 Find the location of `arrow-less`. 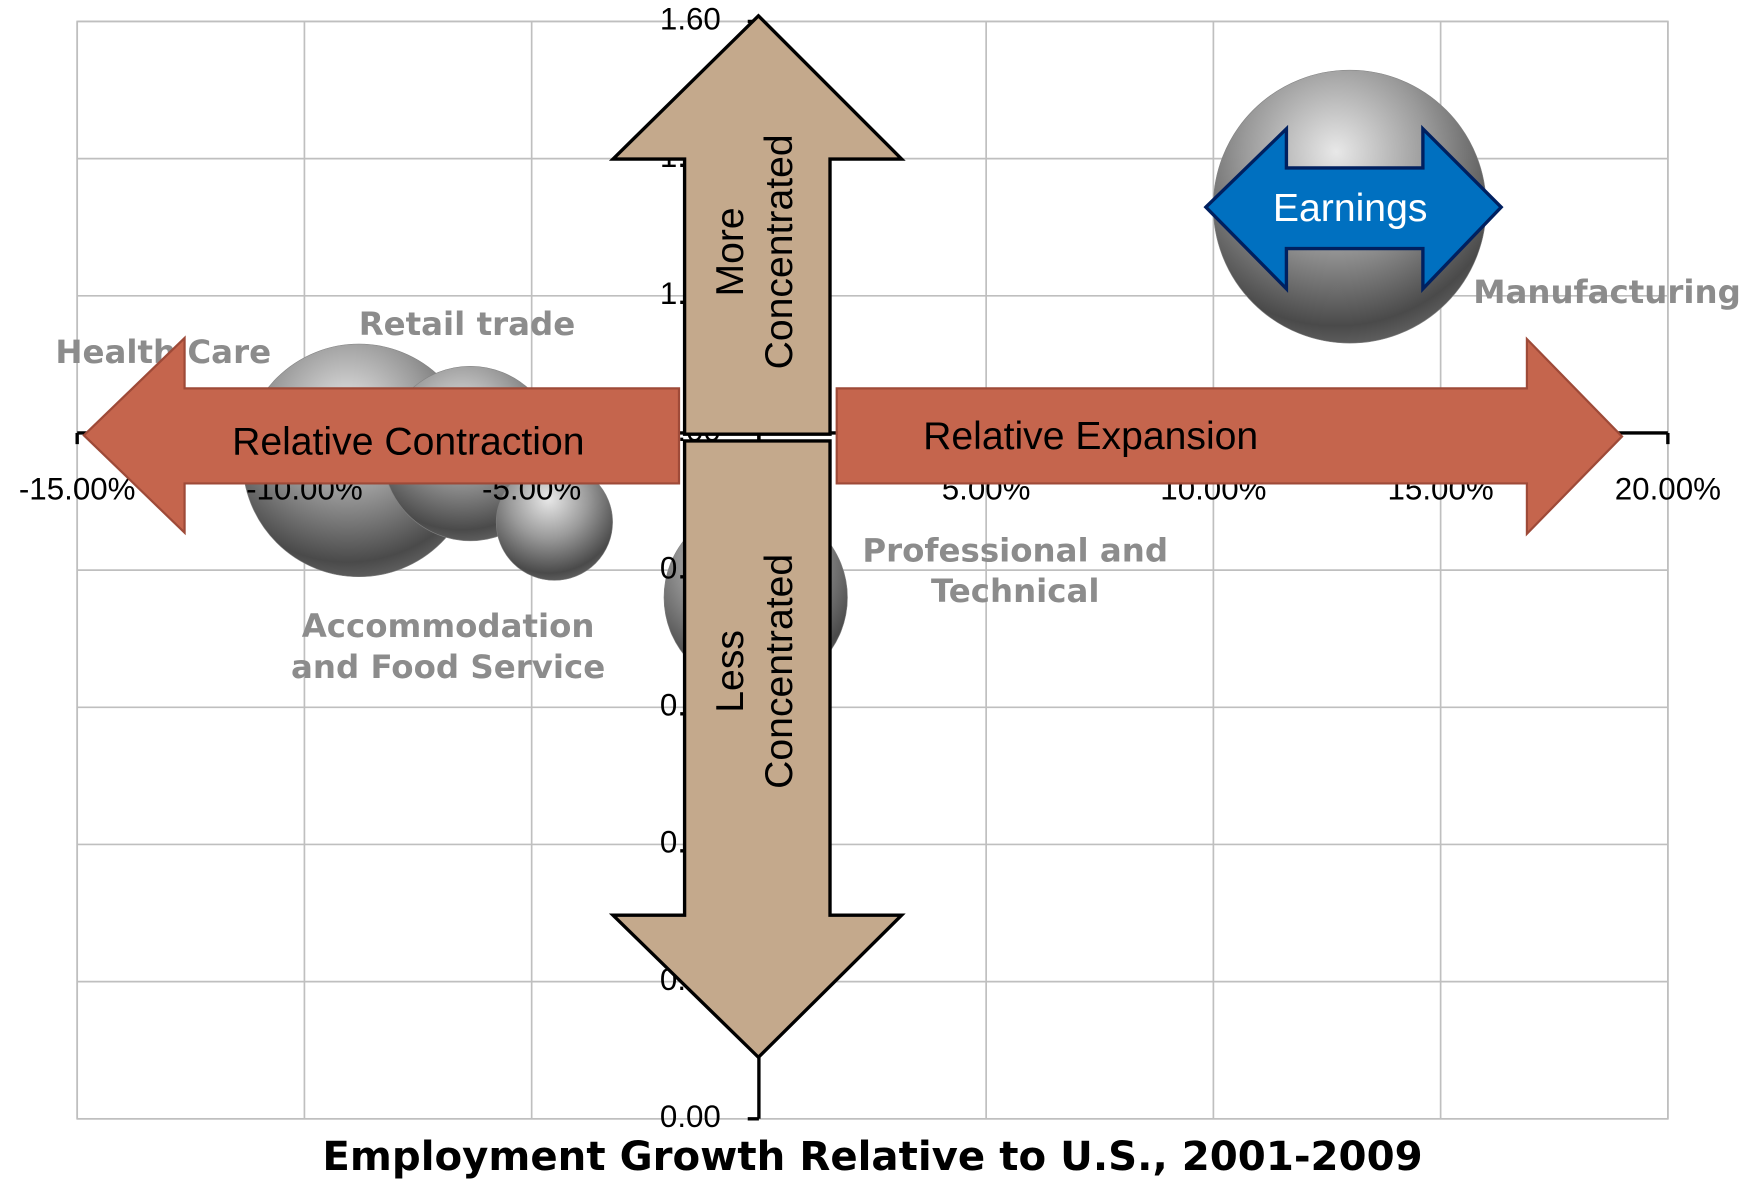

arrow-less is located at coordinates (757, 749).